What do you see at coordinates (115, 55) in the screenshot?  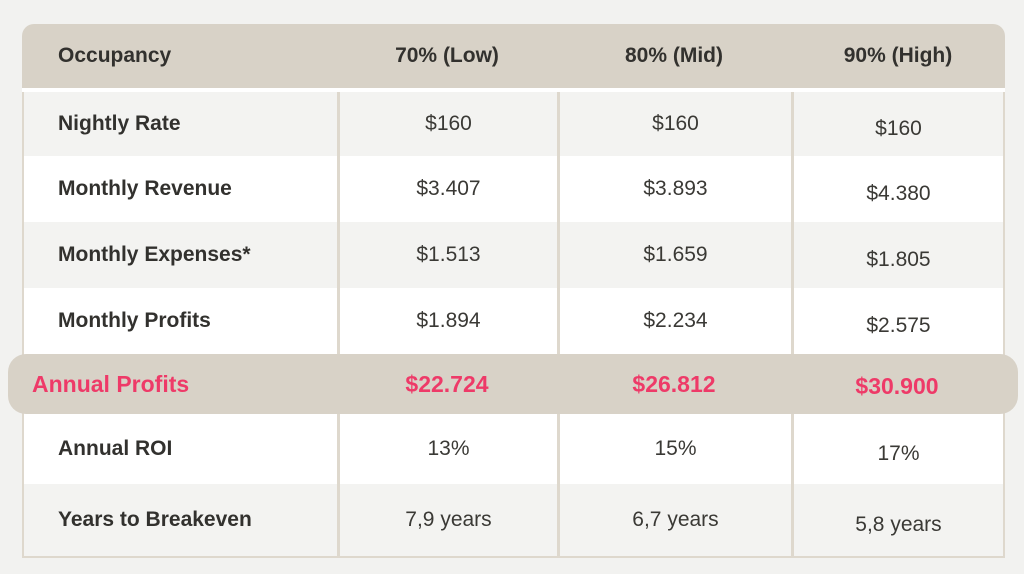 I see `header-occupancy: Occupancy` at bounding box center [115, 55].